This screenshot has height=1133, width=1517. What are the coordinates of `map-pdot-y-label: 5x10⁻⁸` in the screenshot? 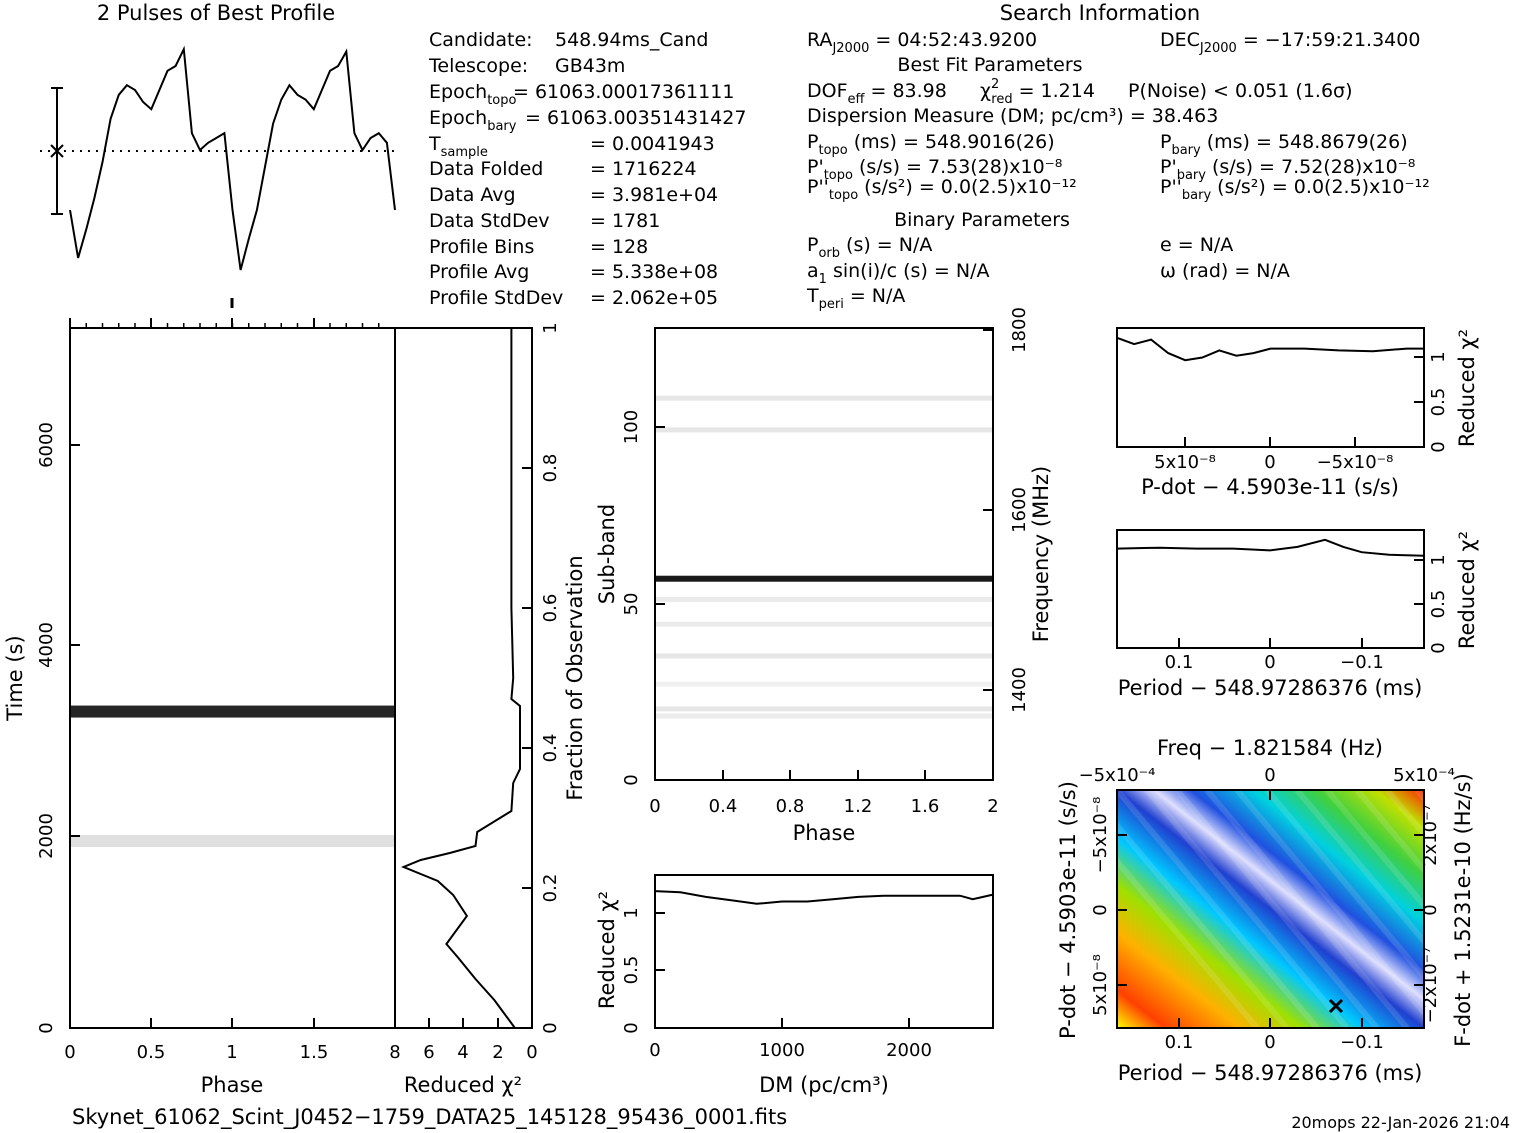 It's located at (1100, 985).